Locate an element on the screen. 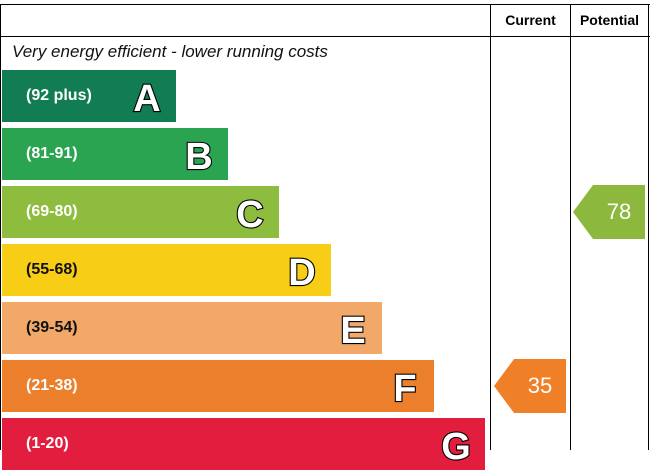 The width and height of the screenshot is (650, 470). band-letter-text: G is located at coordinates (456, 447).